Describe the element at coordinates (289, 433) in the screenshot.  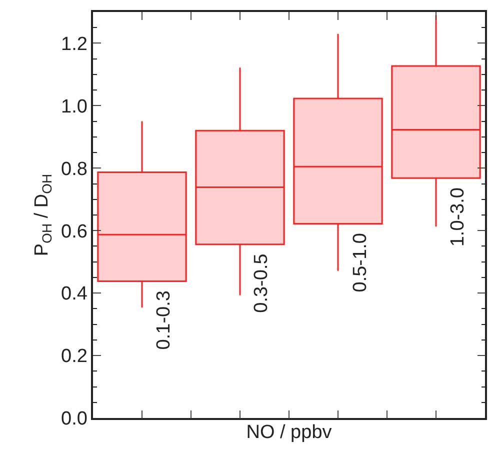
I see `x-axis-title: NO / ppbv` at that location.